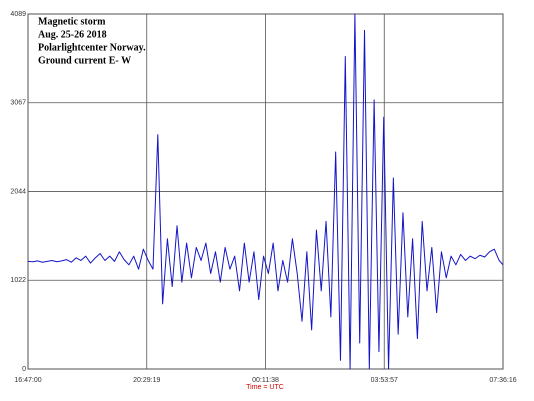 The width and height of the screenshot is (534, 401). What do you see at coordinates (18, 280) in the screenshot?
I see `y-tick-label: 1022` at bounding box center [18, 280].